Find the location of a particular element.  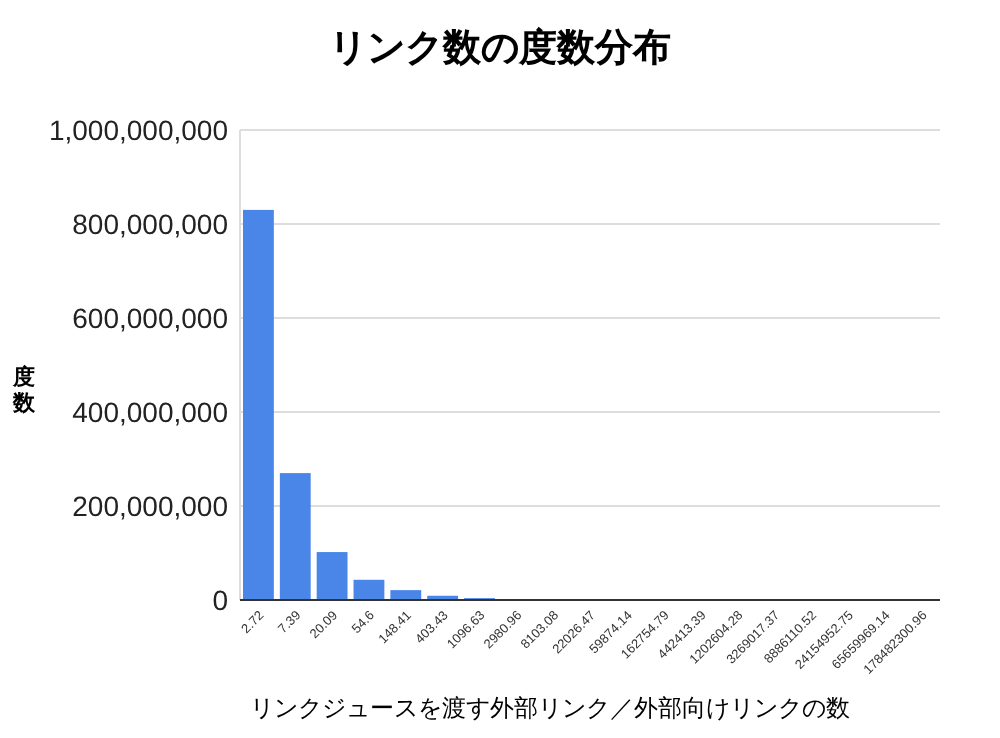

chart-title: リンク数の度数分布 is located at coordinates (500, 48).